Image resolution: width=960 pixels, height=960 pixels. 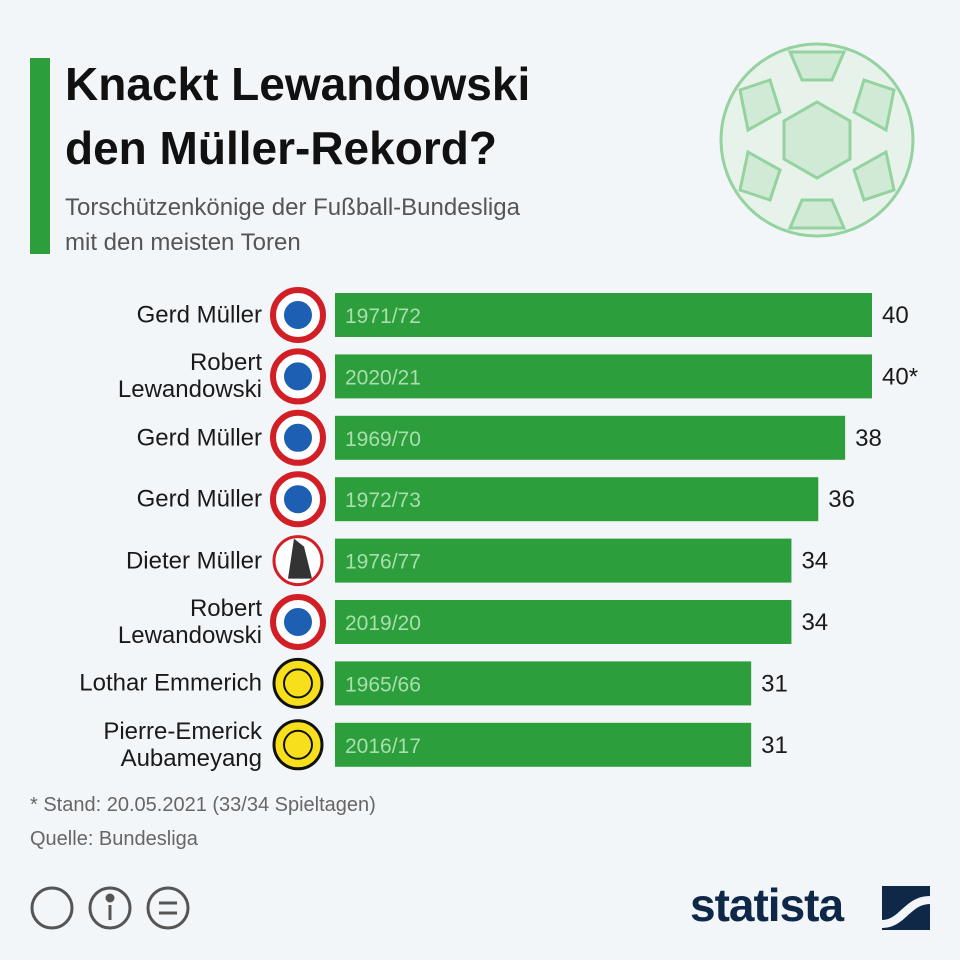 I want to click on source: Quelle: Bundesliga, so click(x=114, y=839).